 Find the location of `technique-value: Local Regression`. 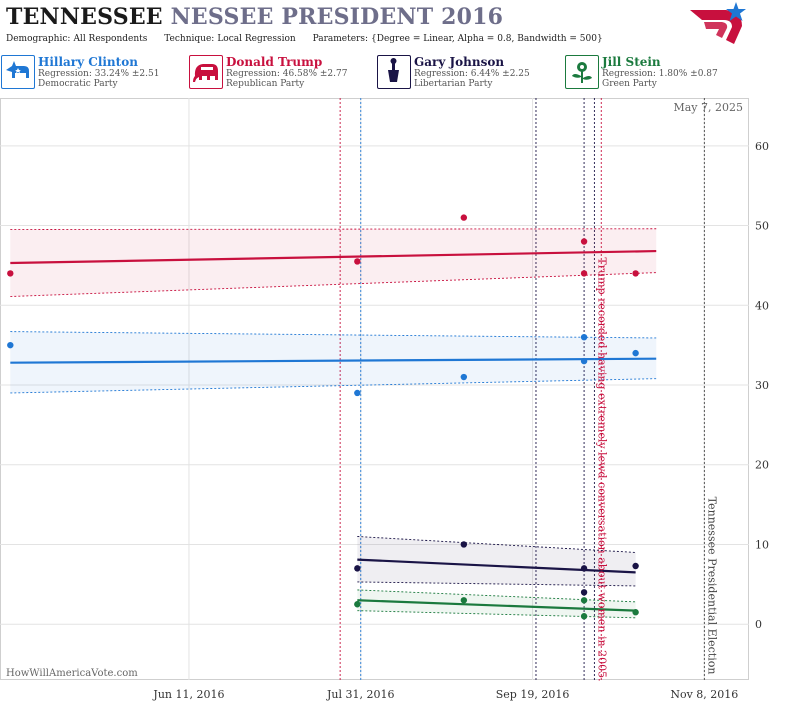

technique-value: Local Regression is located at coordinates (256, 39).